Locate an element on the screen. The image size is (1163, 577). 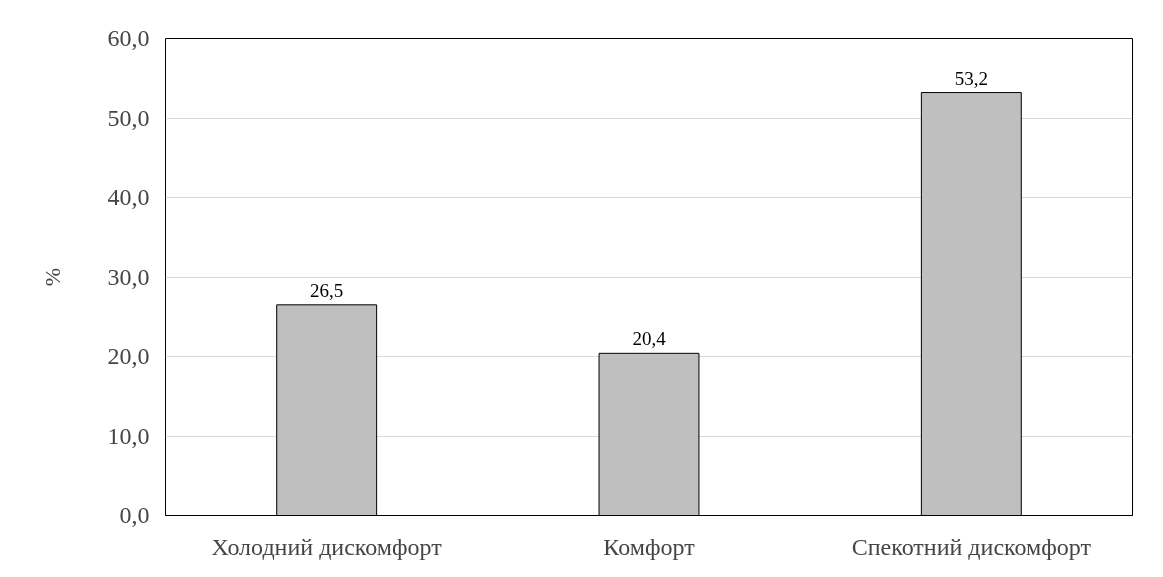
data-label: 20,4 is located at coordinates (649, 339).